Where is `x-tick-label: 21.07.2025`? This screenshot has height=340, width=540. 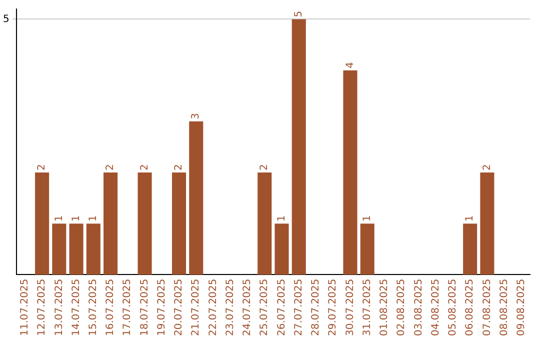
x-tick-label: 21.07.2025 is located at coordinates (196, 307).